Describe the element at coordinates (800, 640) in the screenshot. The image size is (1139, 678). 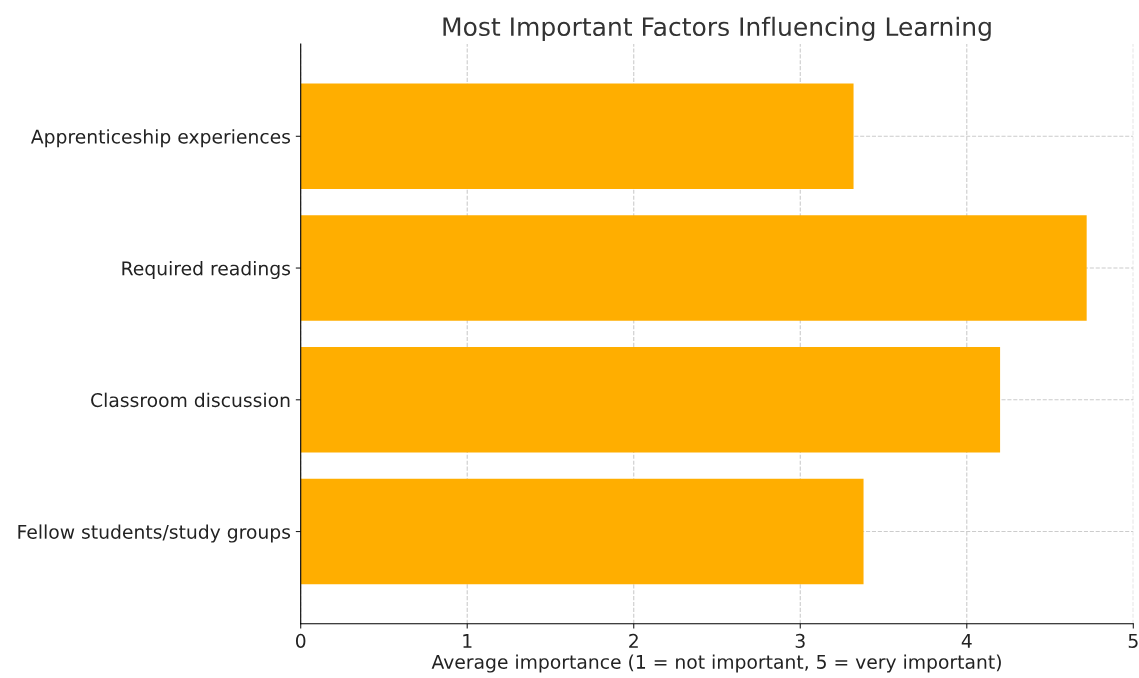
I see `x-tick-label: 3` at that location.